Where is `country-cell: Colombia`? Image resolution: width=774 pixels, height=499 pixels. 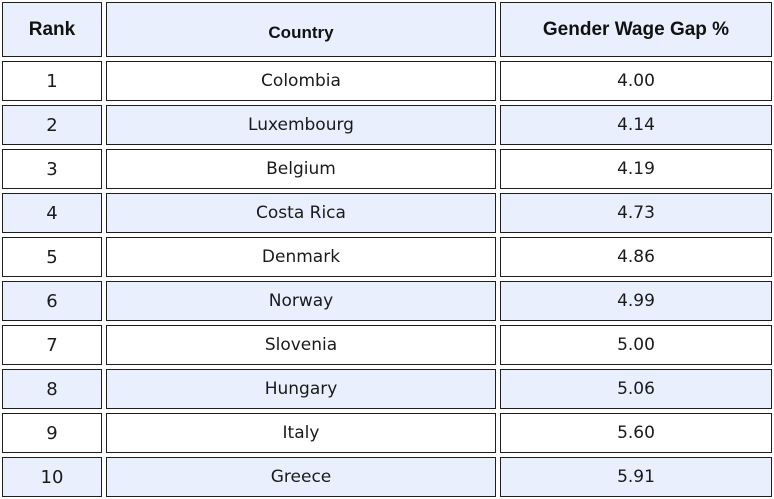
country-cell: Colombia is located at coordinates (301, 81).